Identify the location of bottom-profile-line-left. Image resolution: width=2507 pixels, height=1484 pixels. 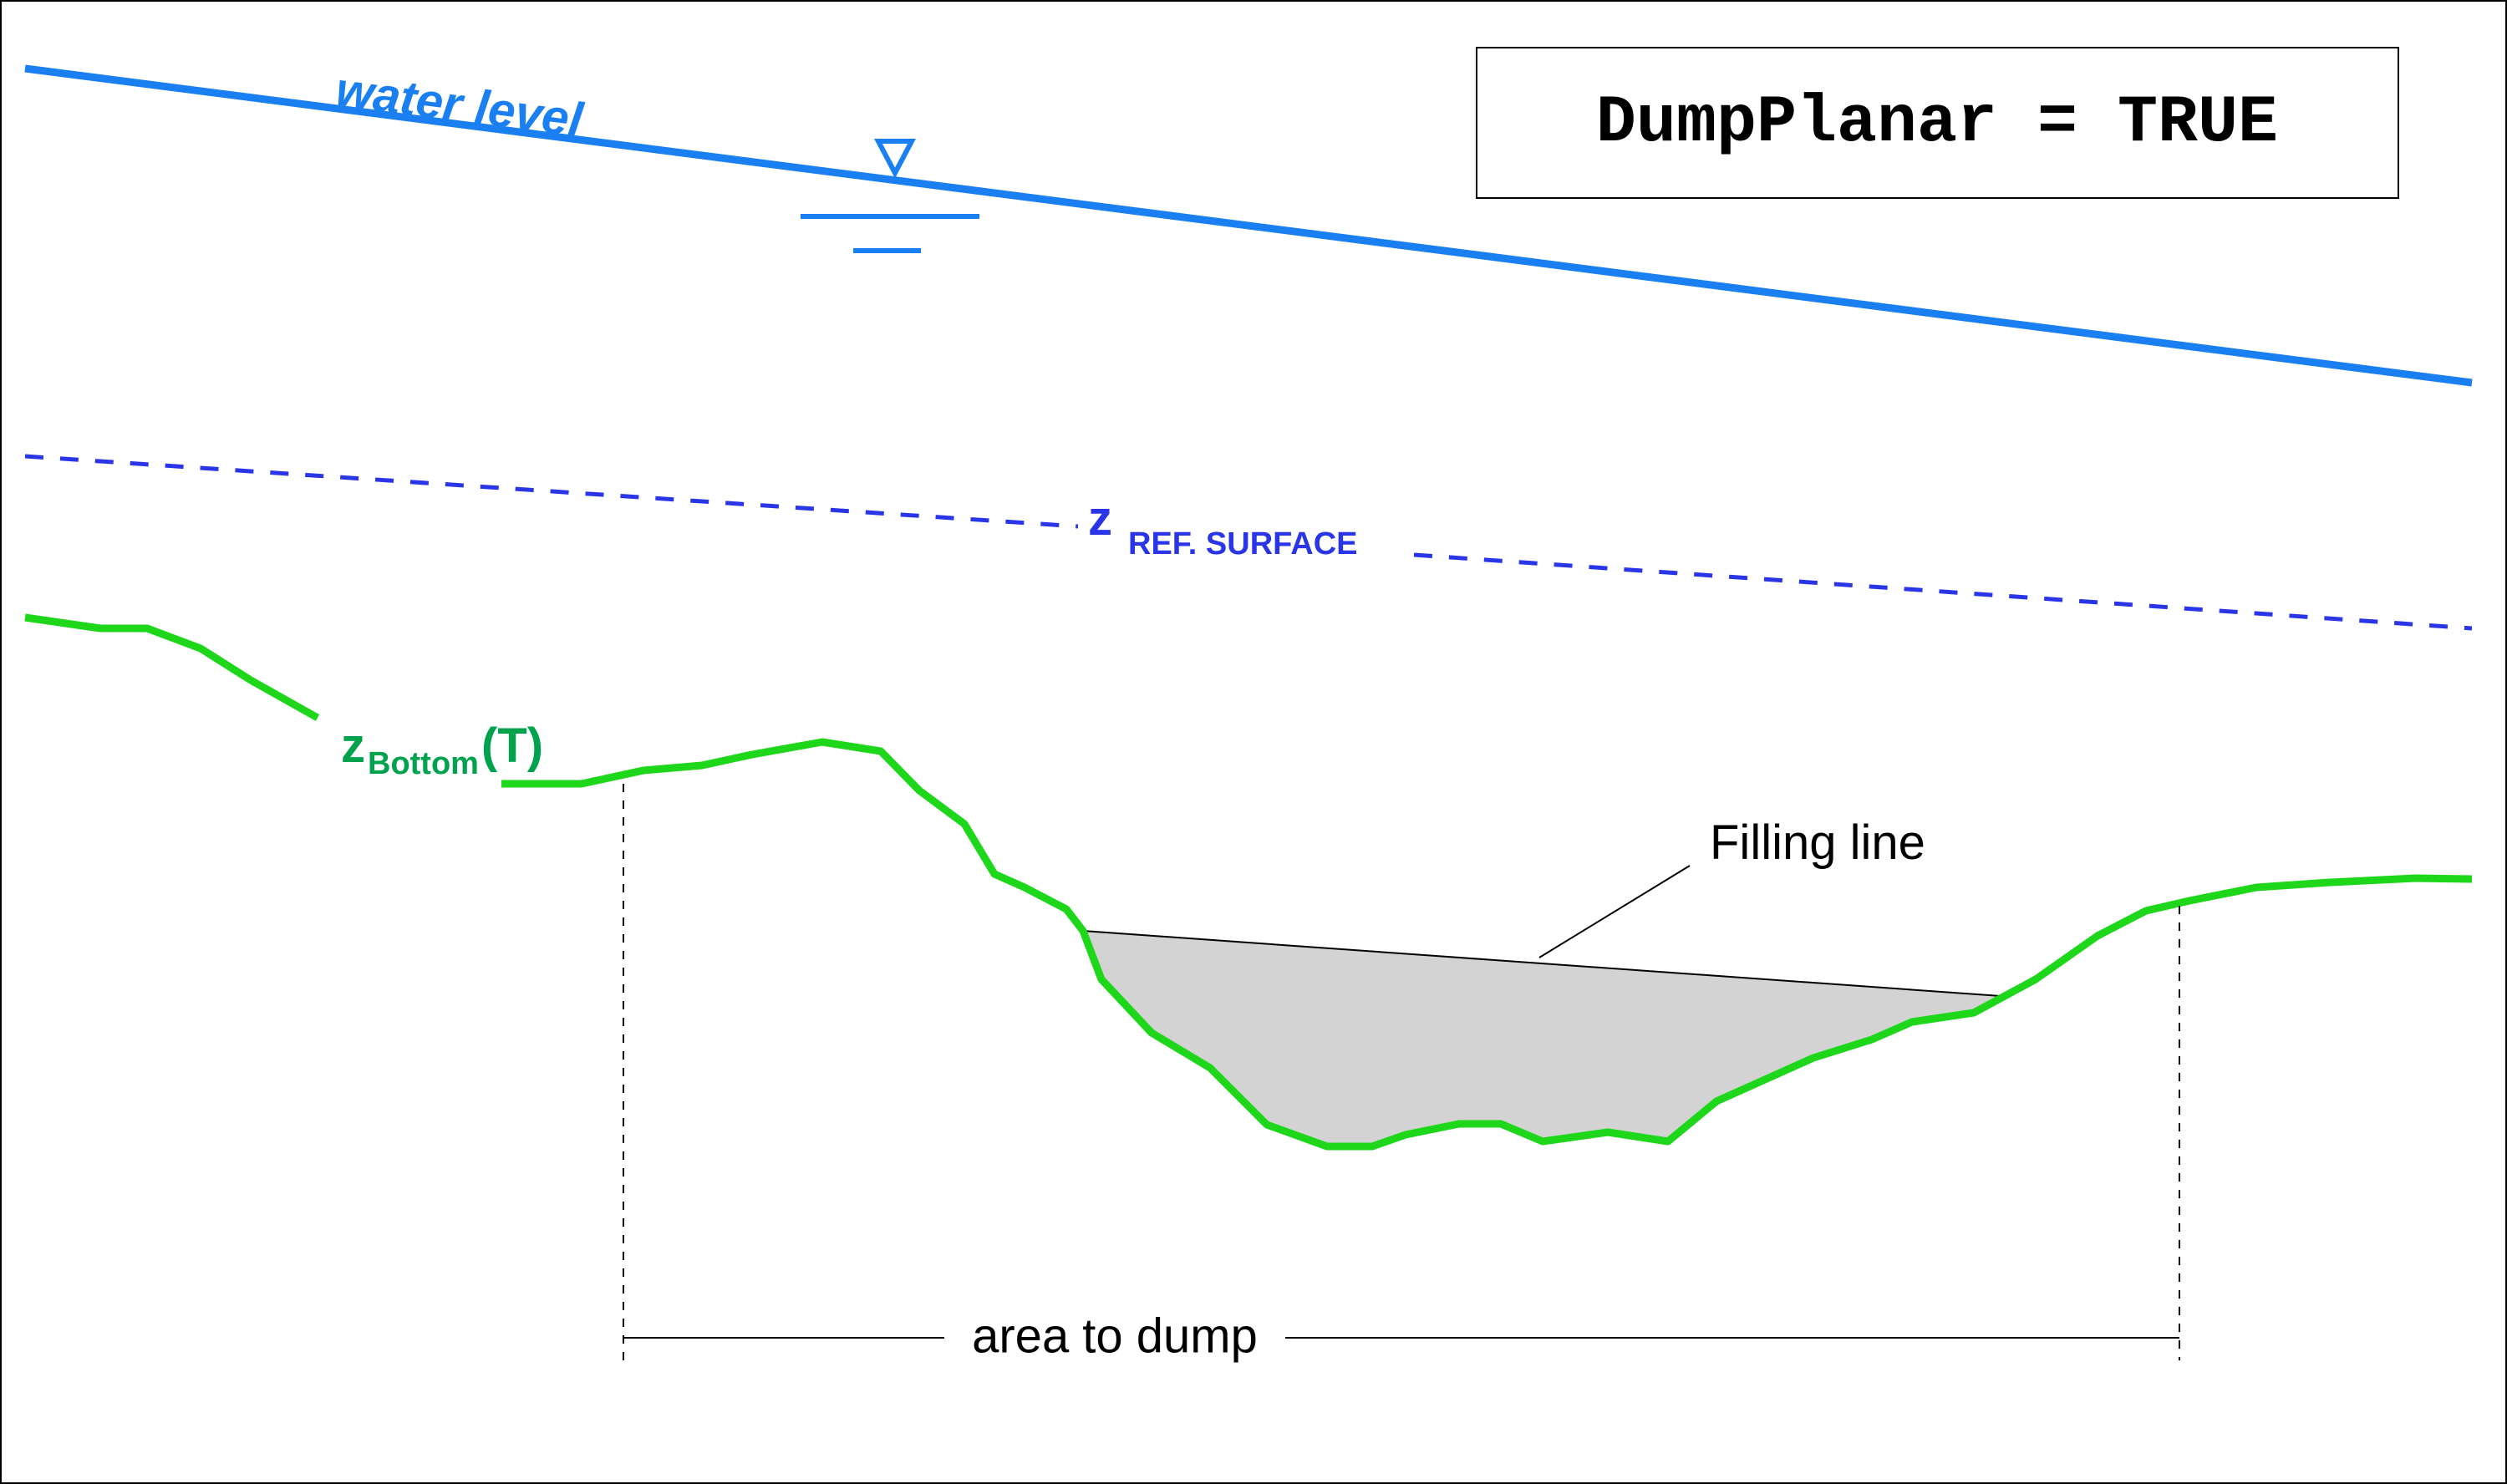
(172, 667).